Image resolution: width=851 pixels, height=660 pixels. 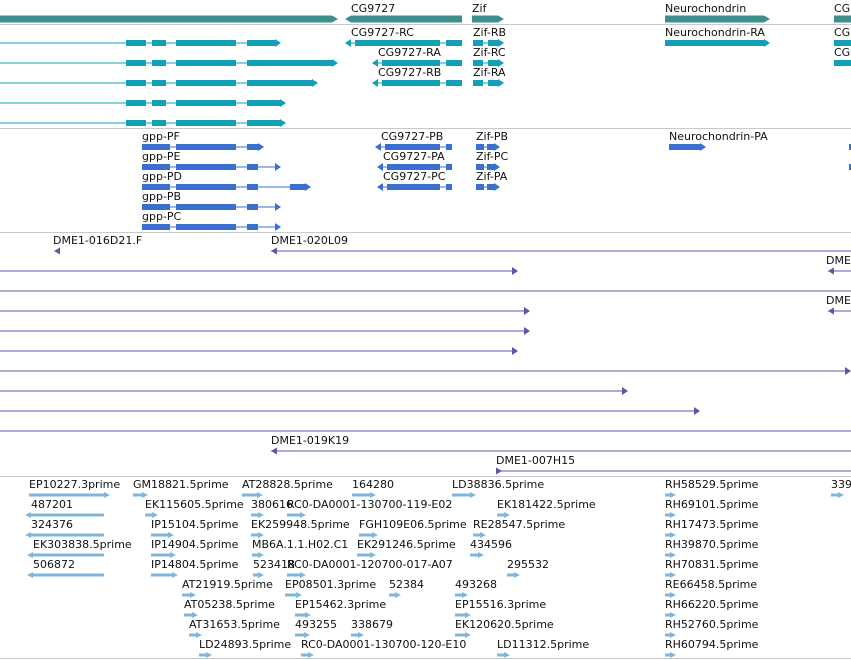 I want to click on transcript-label: CG9727-RB, so click(x=410, y=72).